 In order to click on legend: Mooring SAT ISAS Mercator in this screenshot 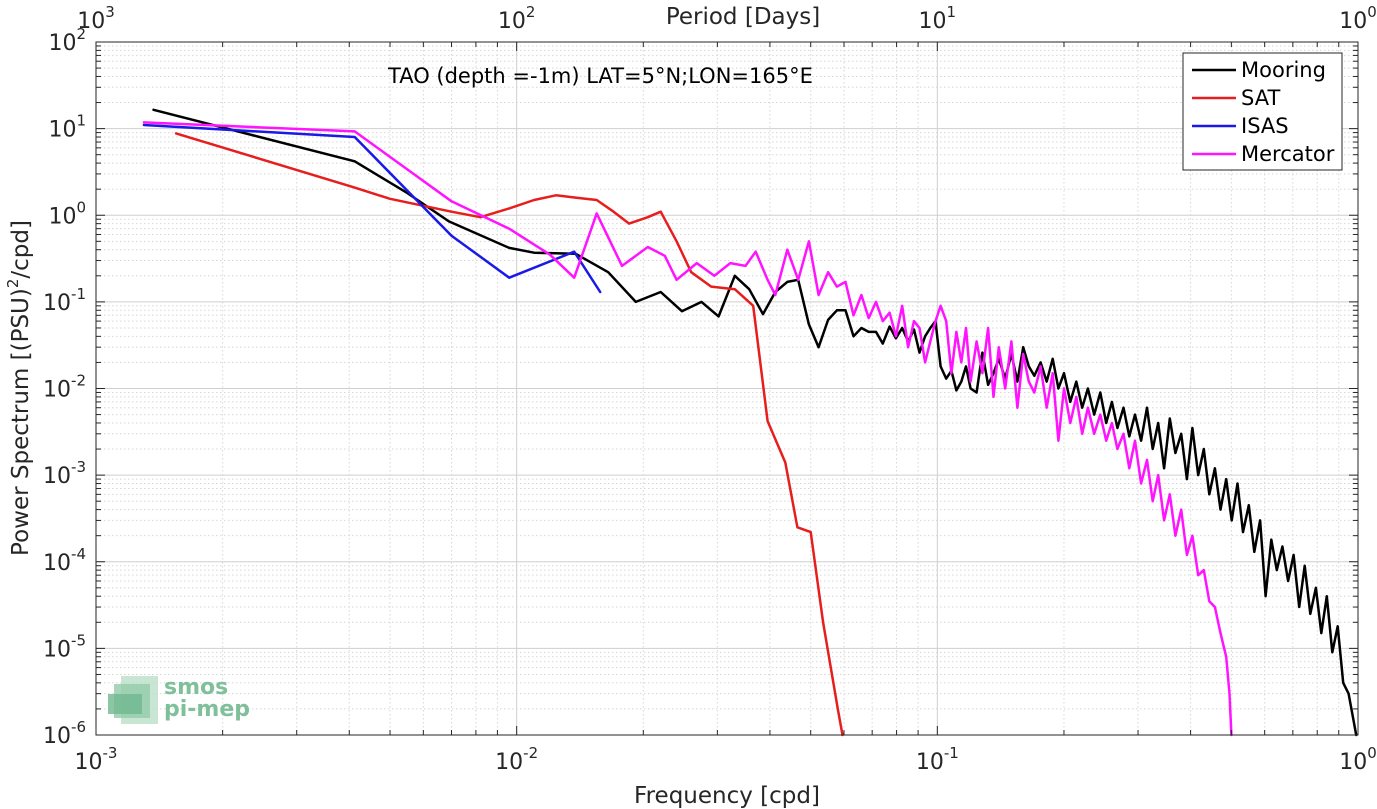, I will do `click(1262, 111)`.